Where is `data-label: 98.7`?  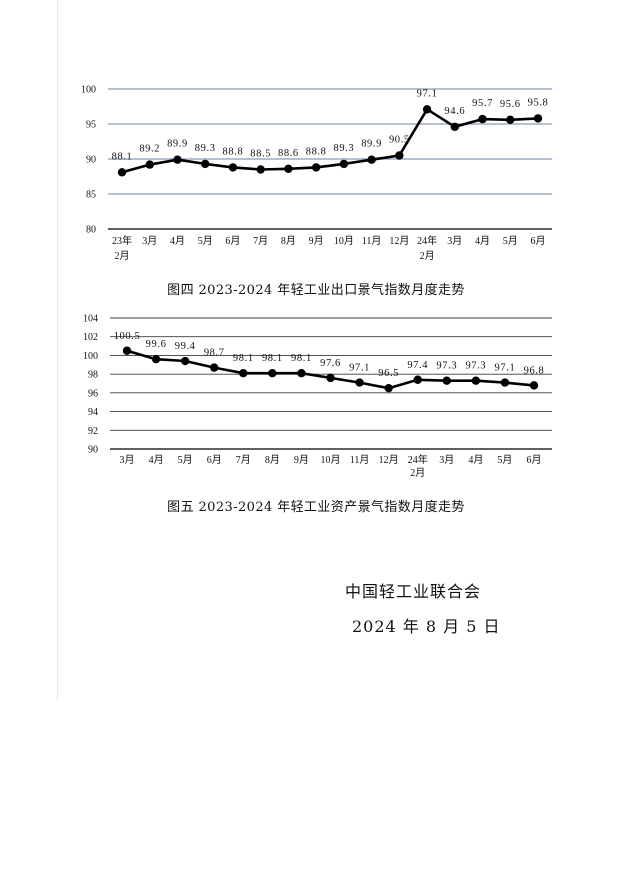 data-label: 98.7 is located at coordinates (214, 353).